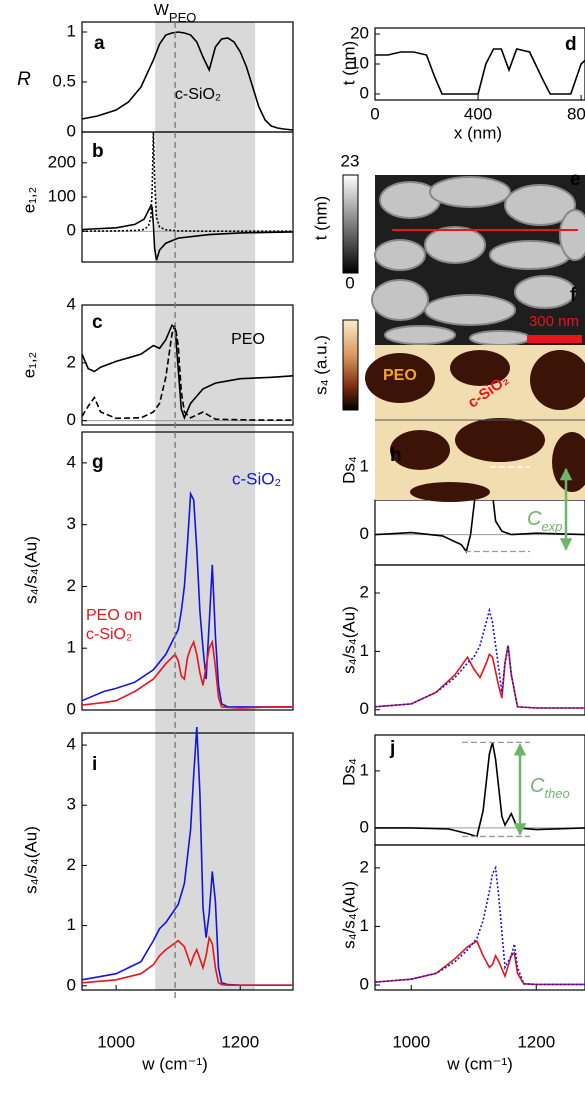  Describe the element at coordinates (392, 748) in the screenshot. I see `panel-letter: j` at that location.